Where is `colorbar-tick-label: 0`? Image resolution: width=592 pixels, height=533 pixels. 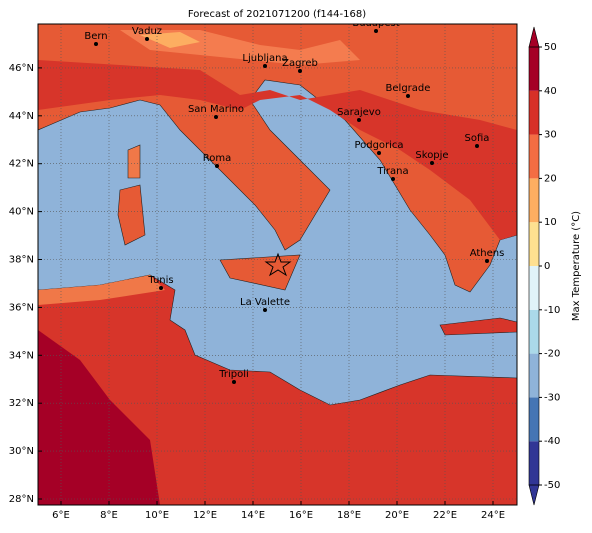
colorbar-tick-label: 0 is located at coordinates (547, 266).